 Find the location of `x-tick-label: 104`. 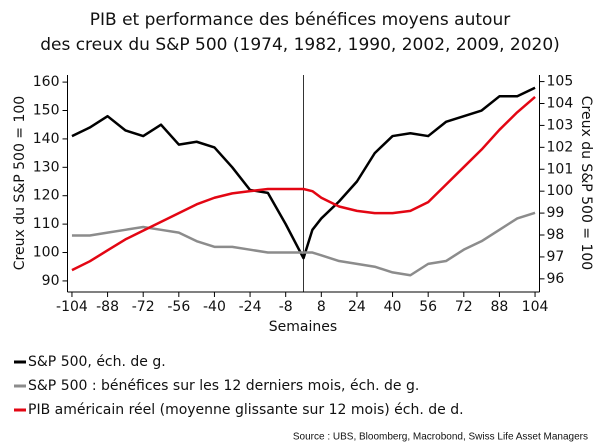

x-tick-label: 104 is located at coordinates (535, 307).